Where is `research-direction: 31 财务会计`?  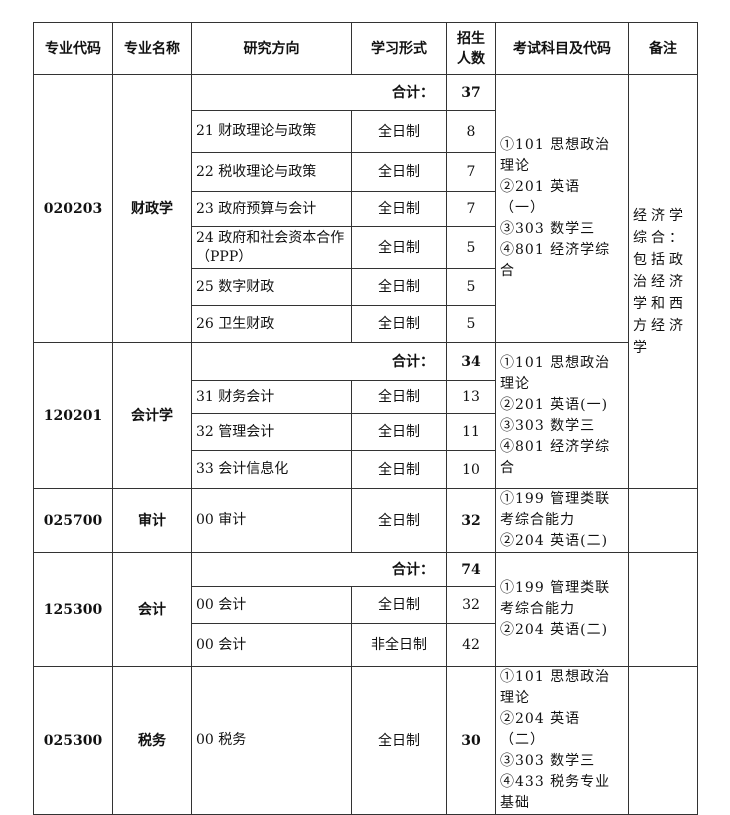
research-direction: 31 财务会计 is located at coordinates (271, 397).